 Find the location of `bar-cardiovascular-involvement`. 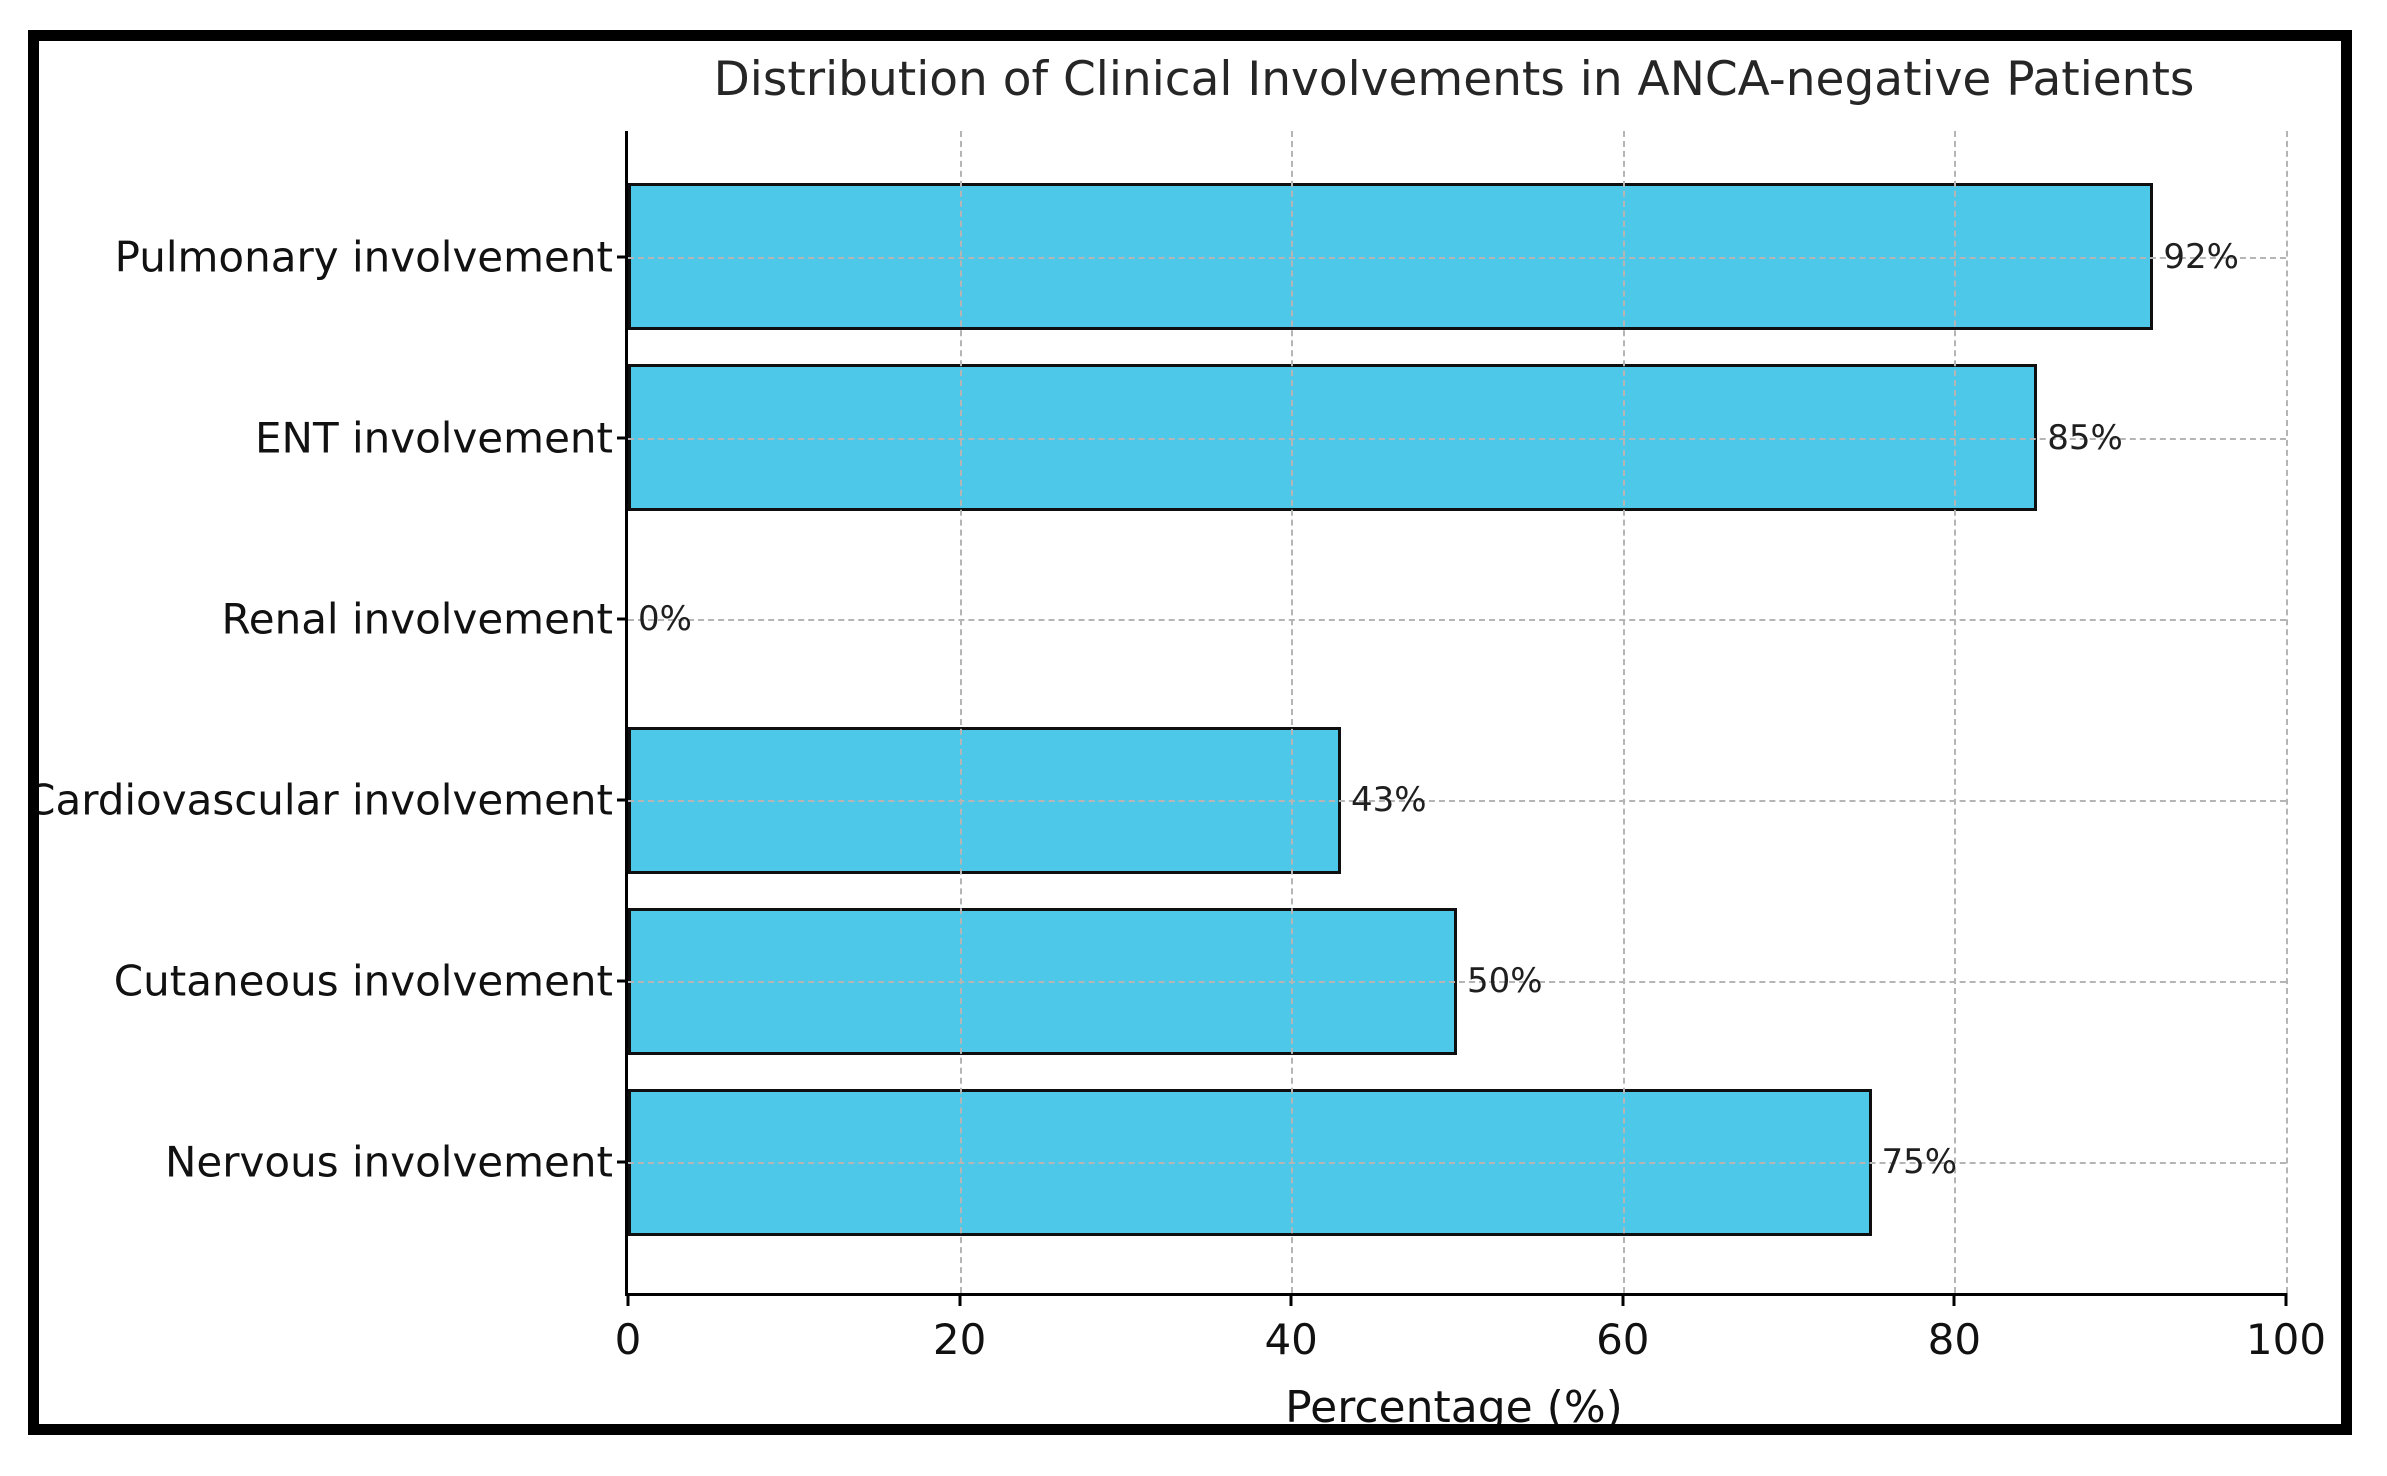

bar-cardiovascular-involvement is located at coordinates (984, 800).